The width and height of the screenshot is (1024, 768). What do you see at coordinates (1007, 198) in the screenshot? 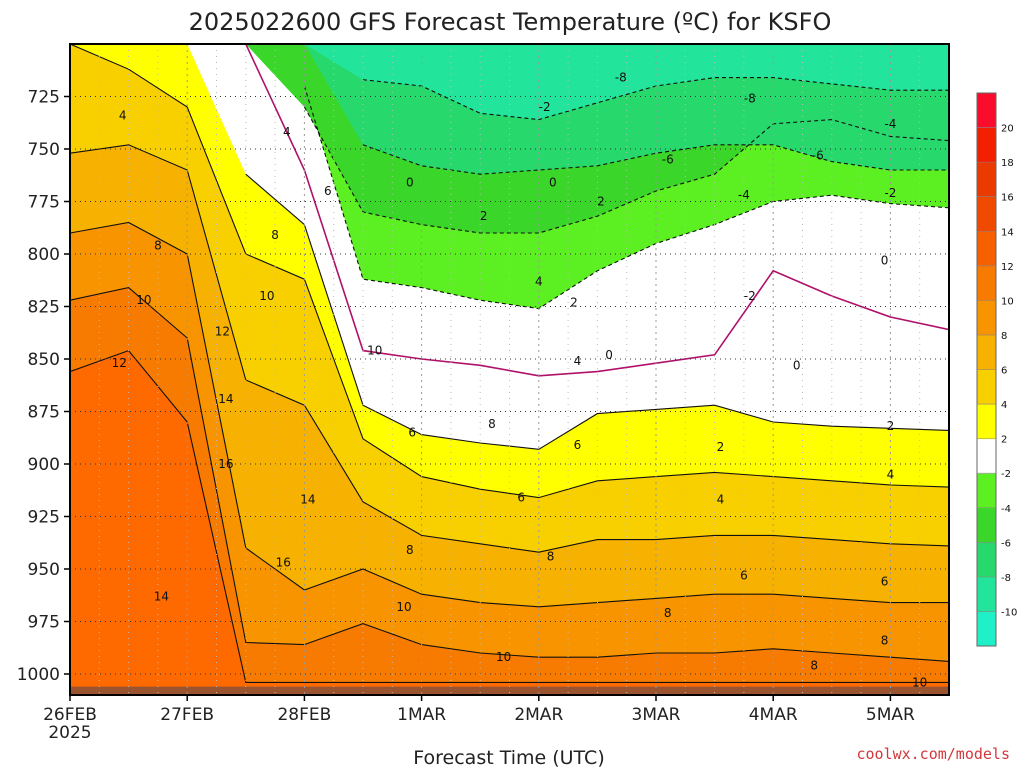
I see `colorbar-tick-label: 16` at bounding box center [1007, 198].